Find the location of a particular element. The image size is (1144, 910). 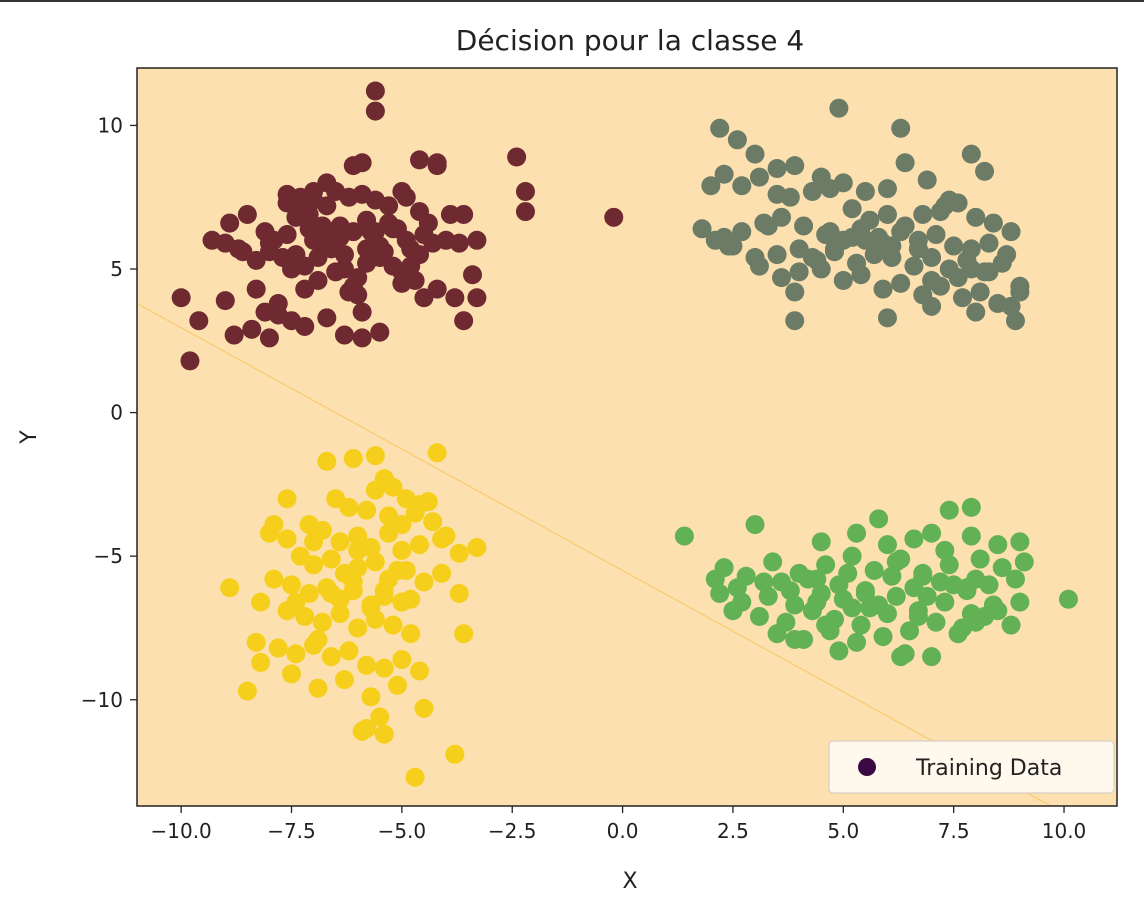

x-tick-label: −7.5 is located at coordinates (291, 831).